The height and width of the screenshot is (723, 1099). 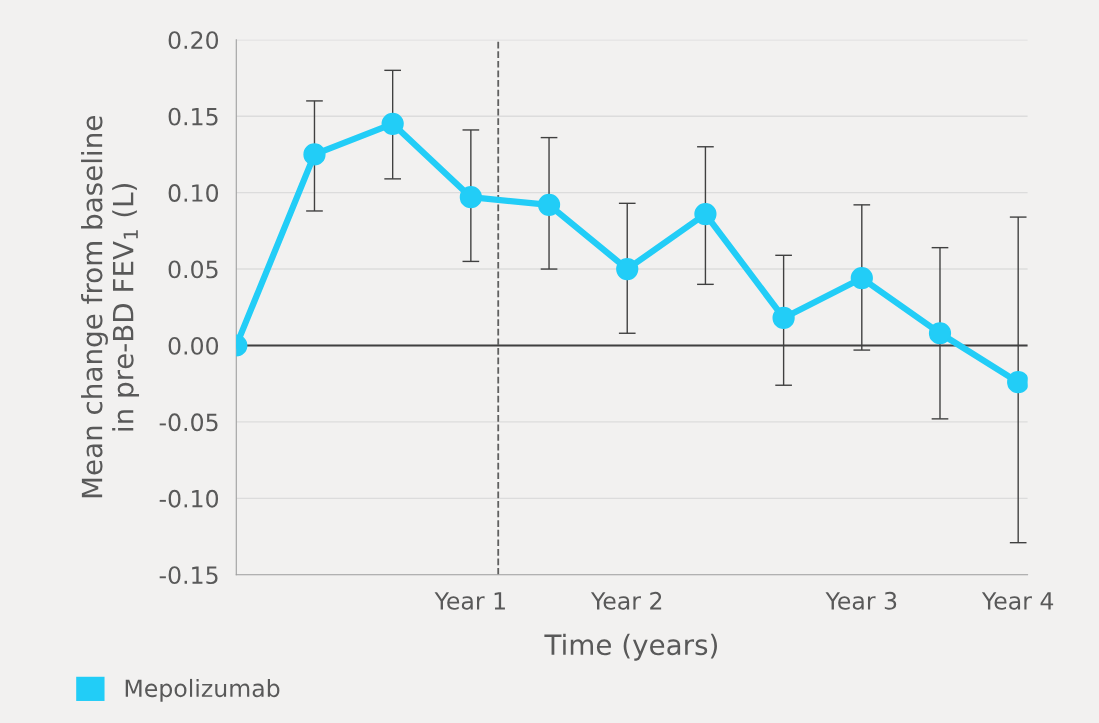 What do you see at coordinates (469, 601) in the screenshot?
I see `x-tick-label: Year 1` at bounding box center [469, 601].